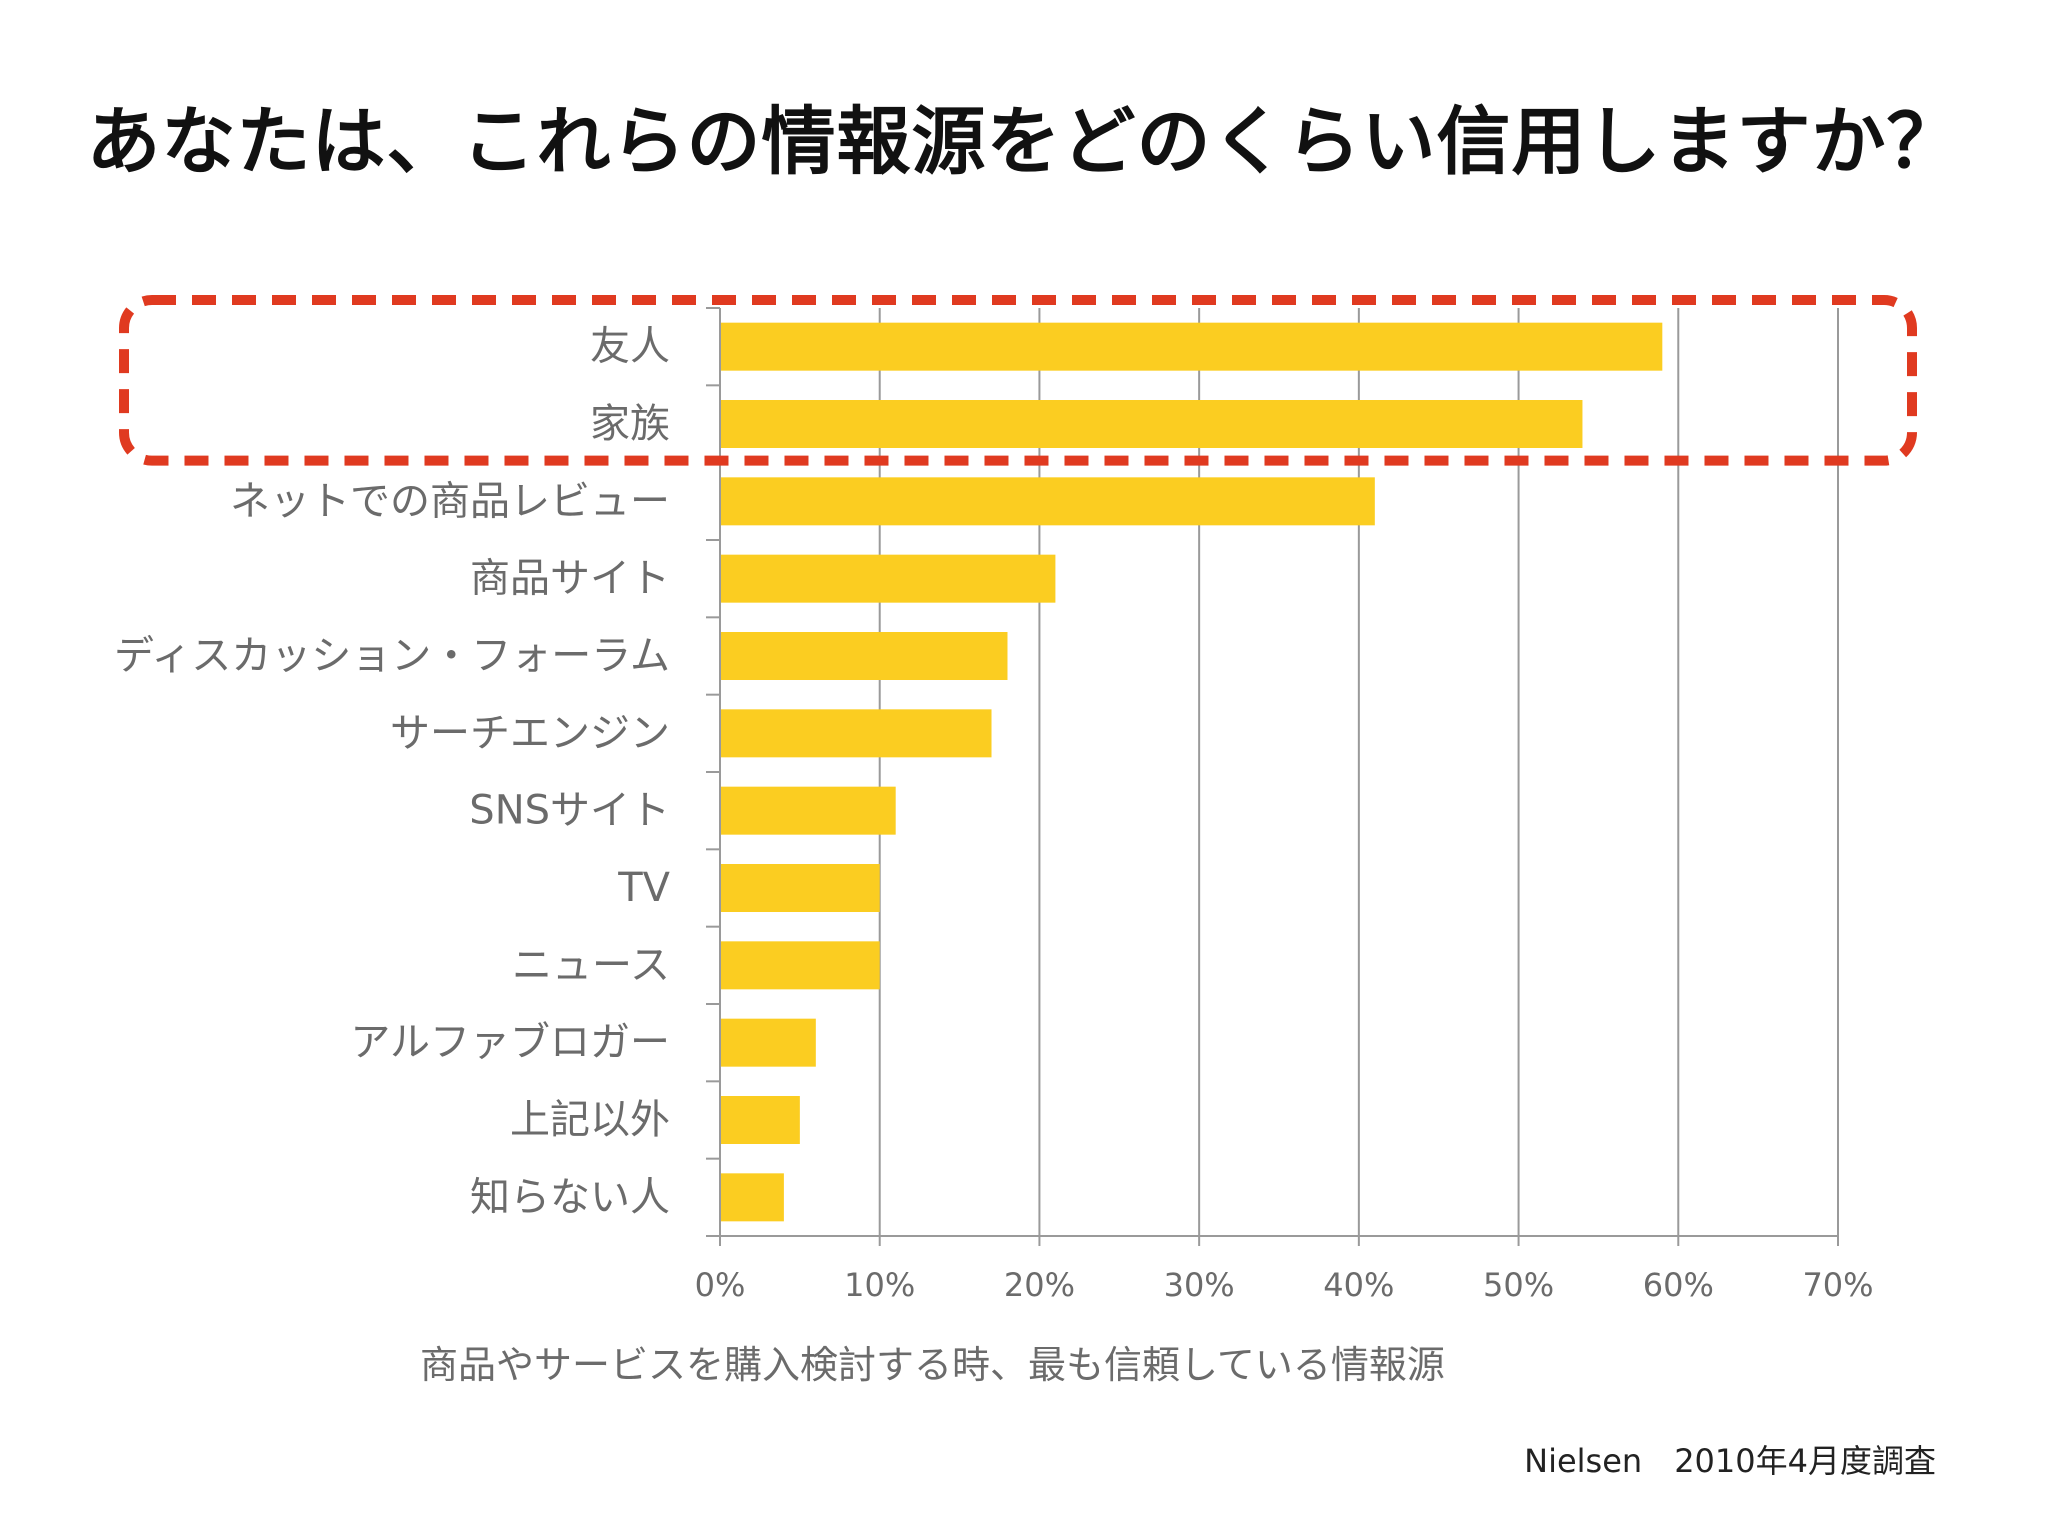 The height and width of the screenshot is (1536, 2048). What do you see at coordinates (392, 656) in the screenshot?
I see `category-label: ディスカッション・フォーラム` at bounding box center [392, 656].